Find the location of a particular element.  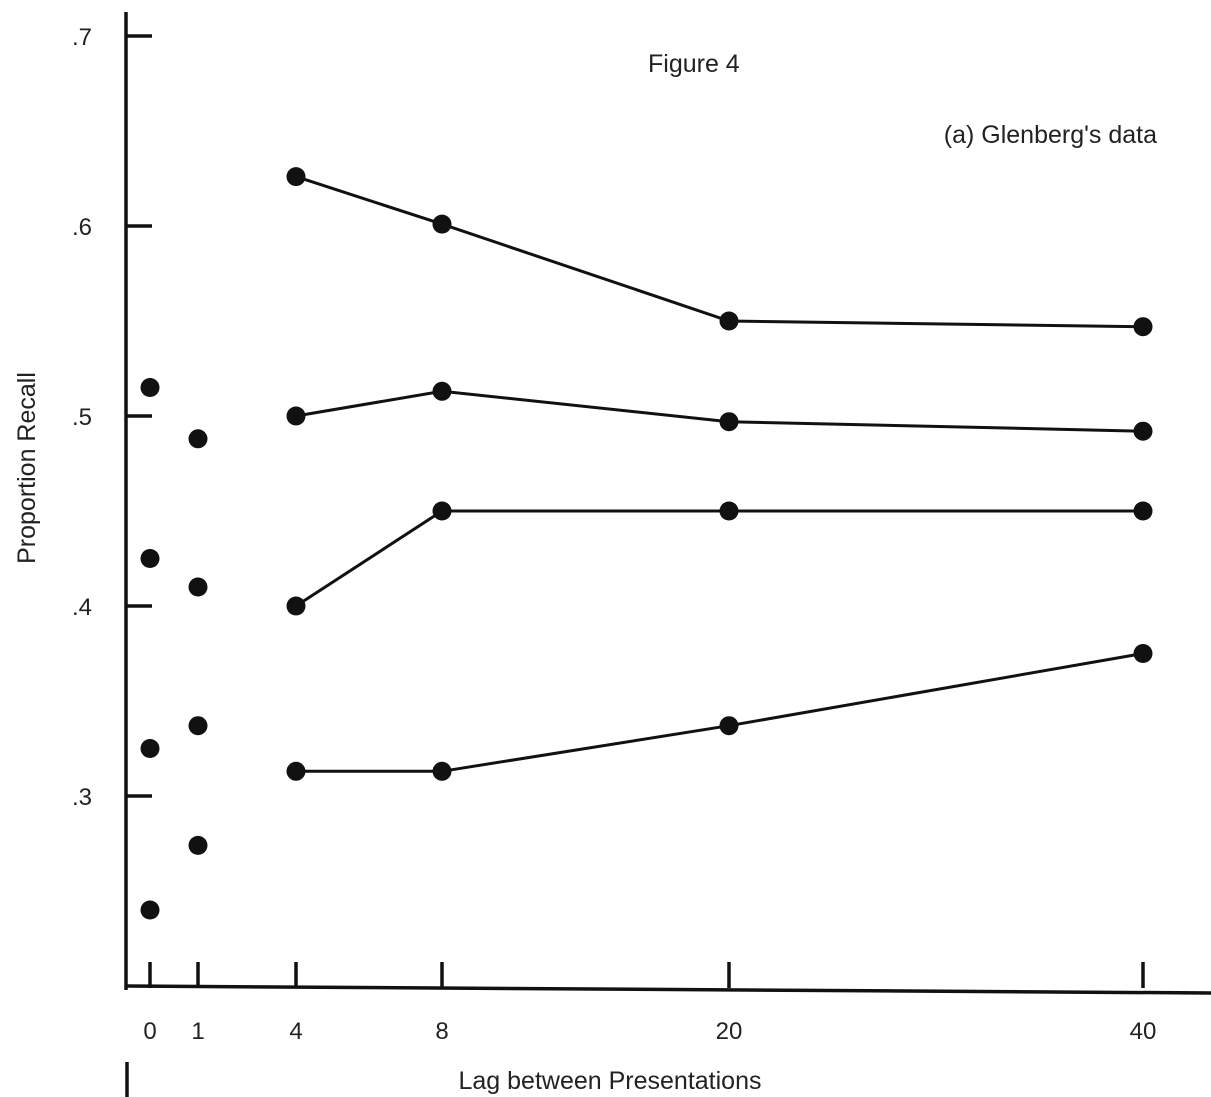

chart-title: Figure 4 is located at coordinates (694, 64).